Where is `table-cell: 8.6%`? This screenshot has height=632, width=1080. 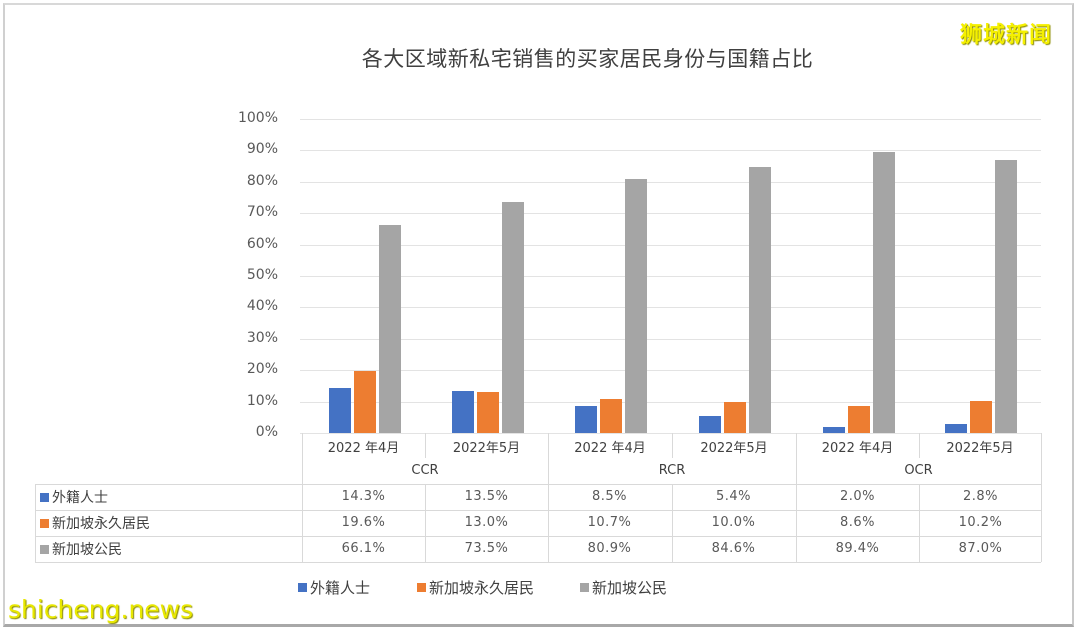
table-cell: 8.6% is located at coordinates (857, 522).